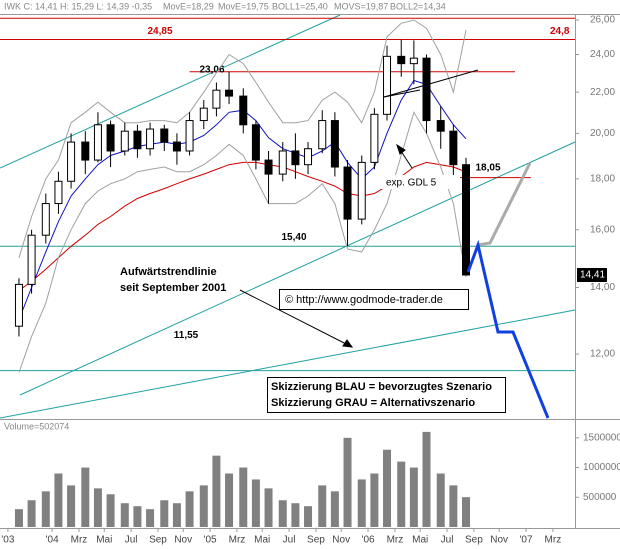  What do you see at coordinates (7, 540) in the screenshot?
I see `x-tick-label: '03` at bounding box center [7, 540].